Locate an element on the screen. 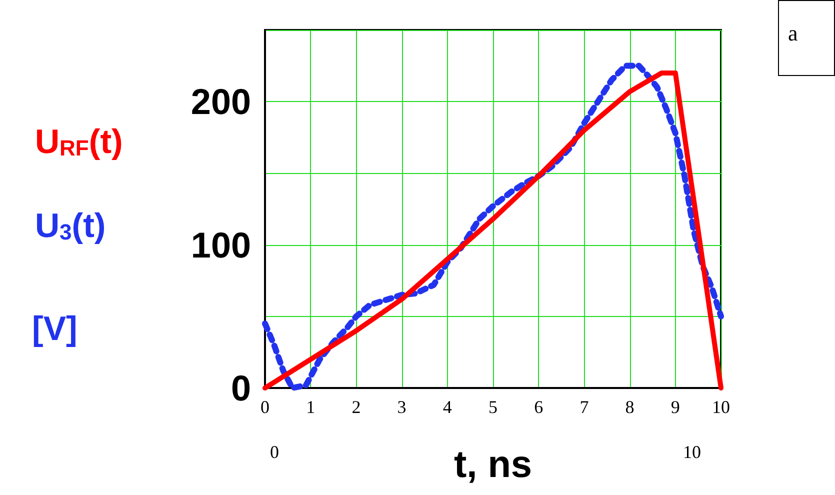  x-tick-label: 0 is located at coordinates (265, 407).